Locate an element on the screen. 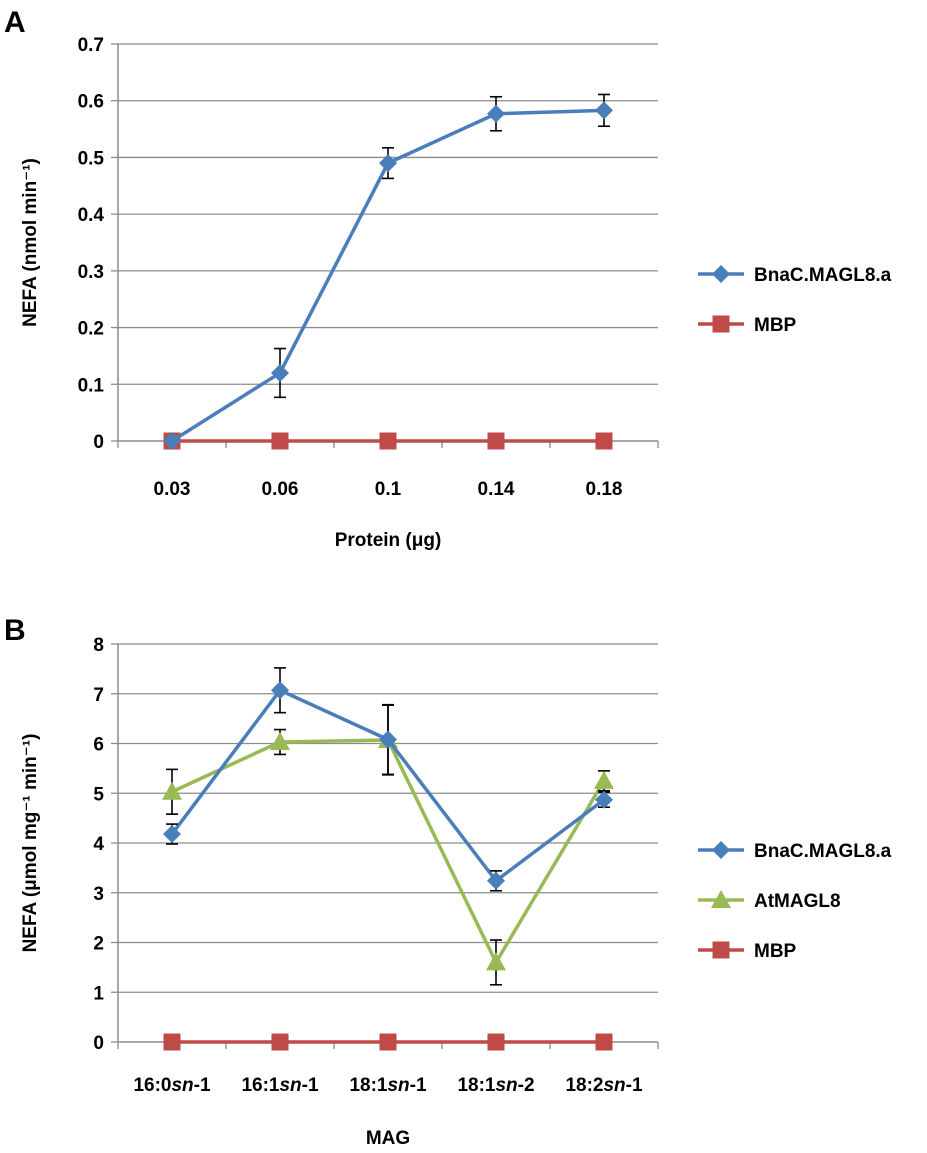  x-axis-title: MAG is located at coordinates (388, 1138).